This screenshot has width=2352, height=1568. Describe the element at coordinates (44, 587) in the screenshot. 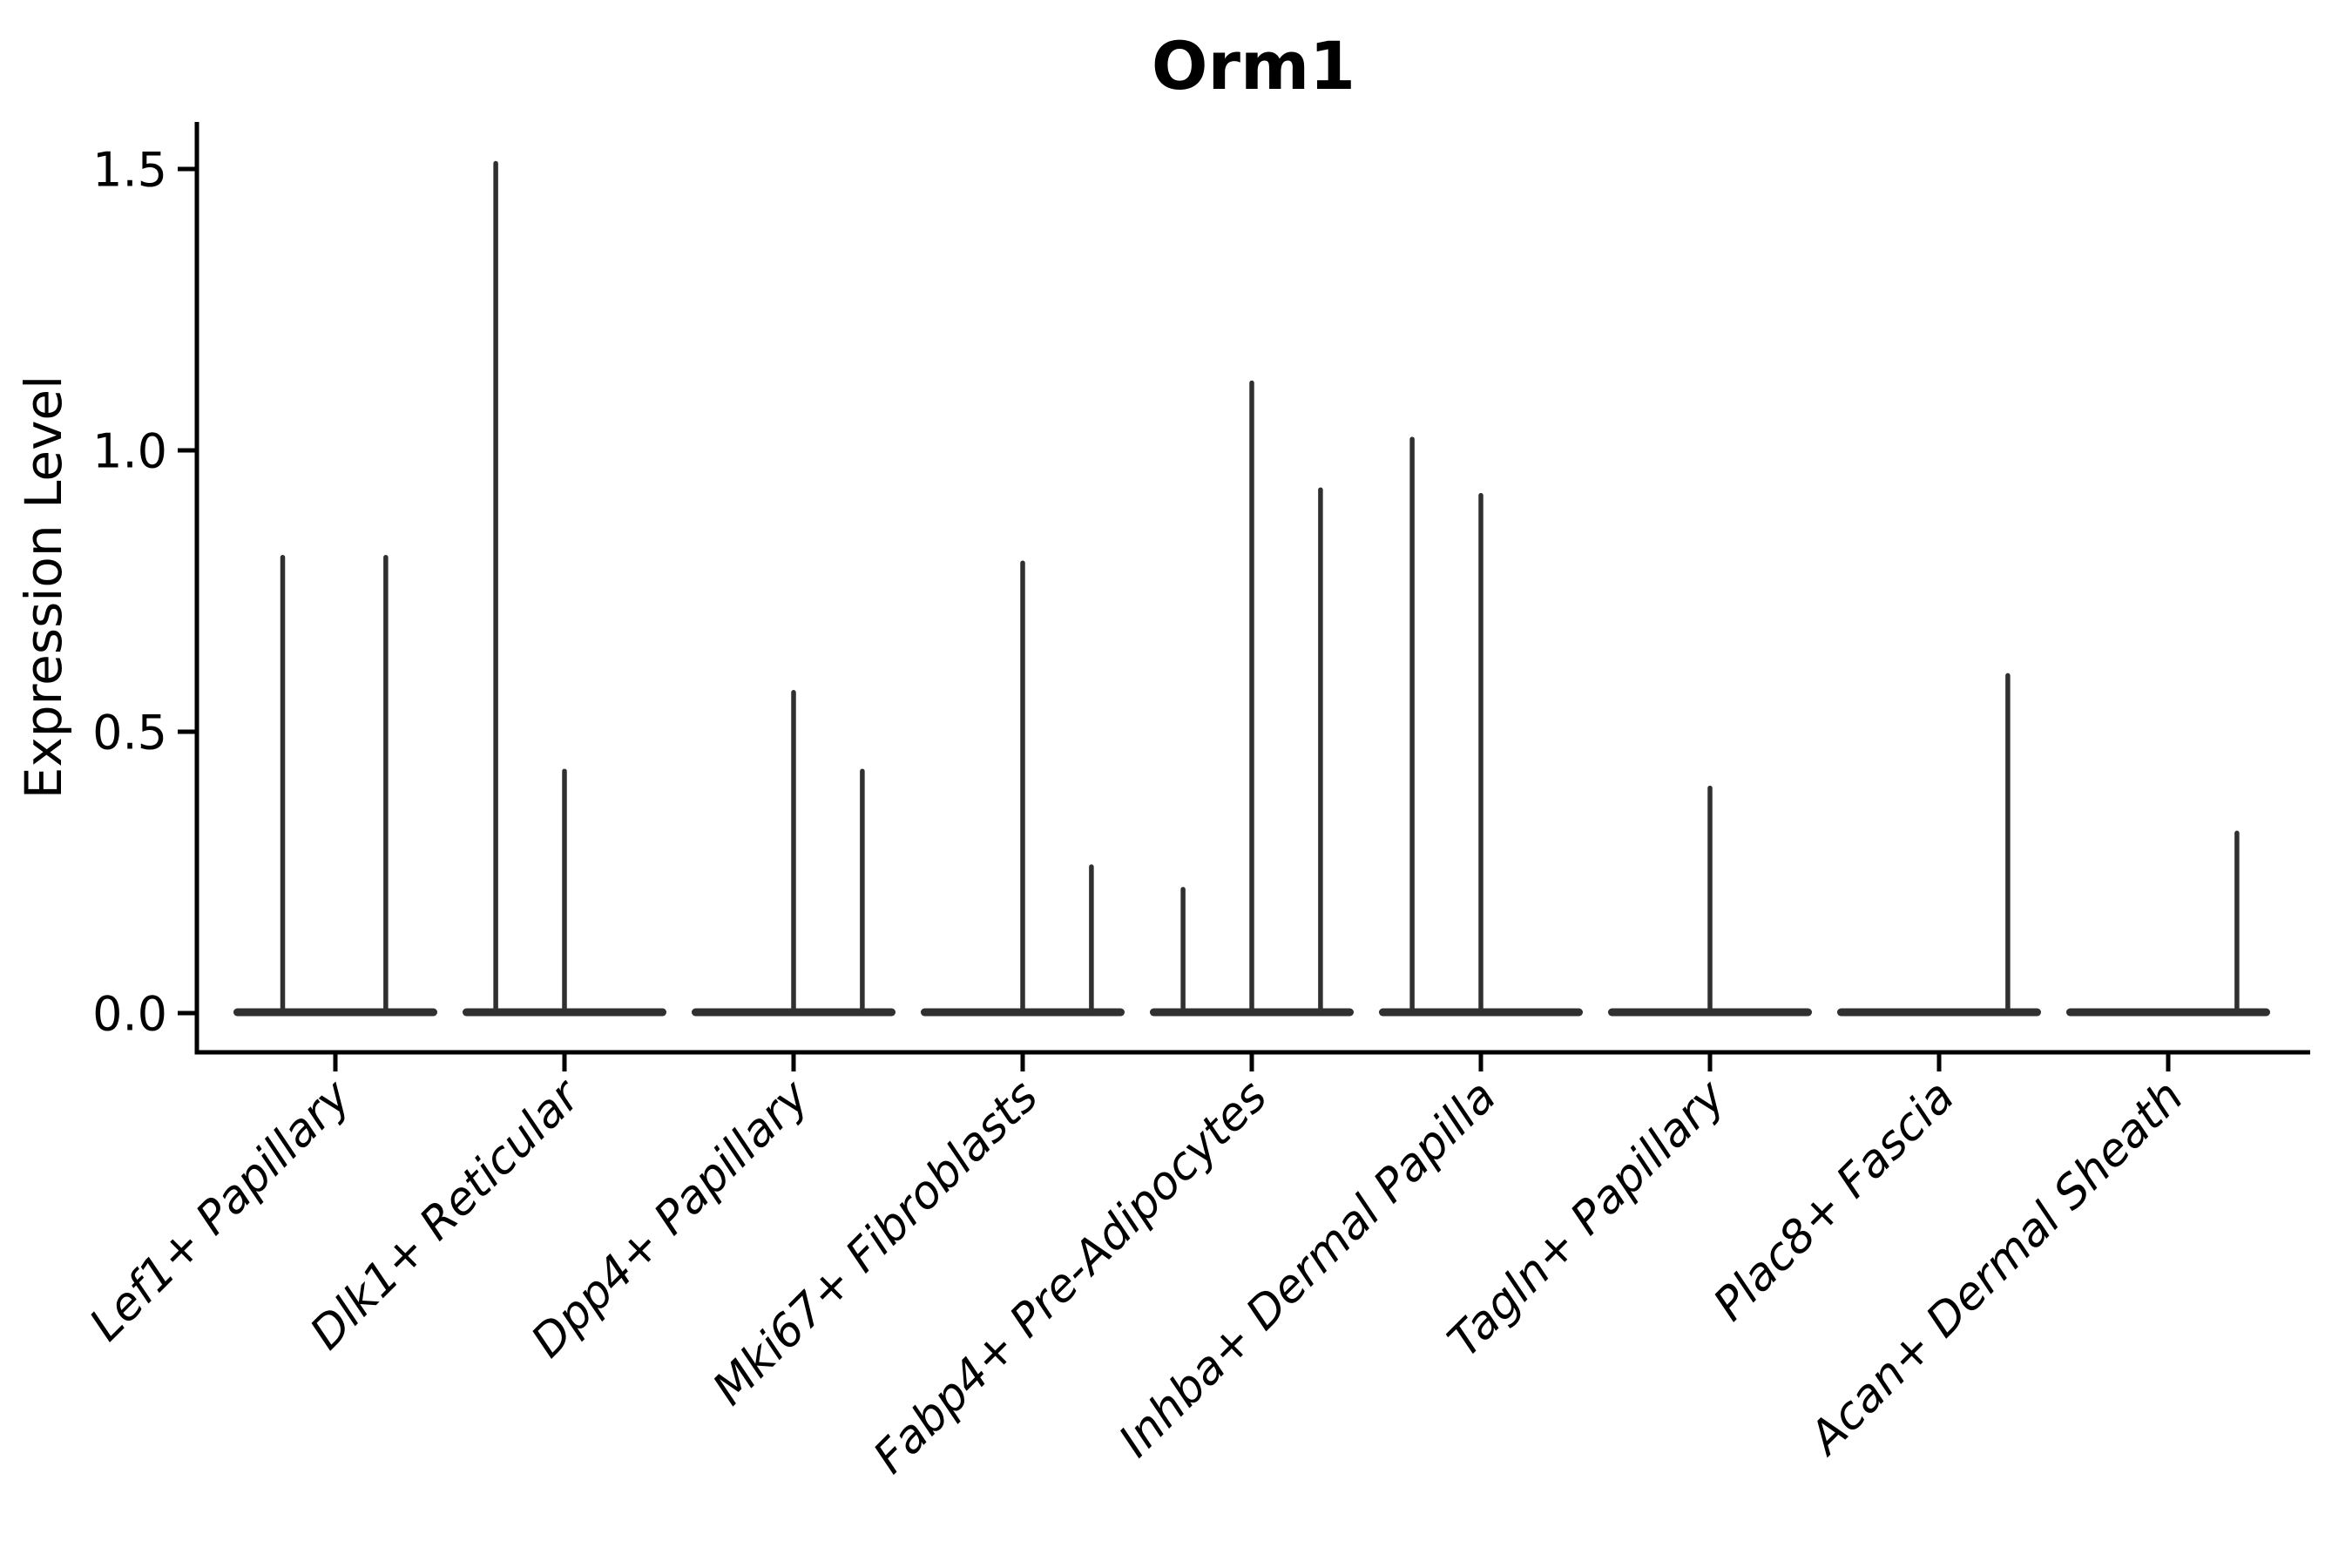

I see `y-axis-label: Expression Level` at that location.